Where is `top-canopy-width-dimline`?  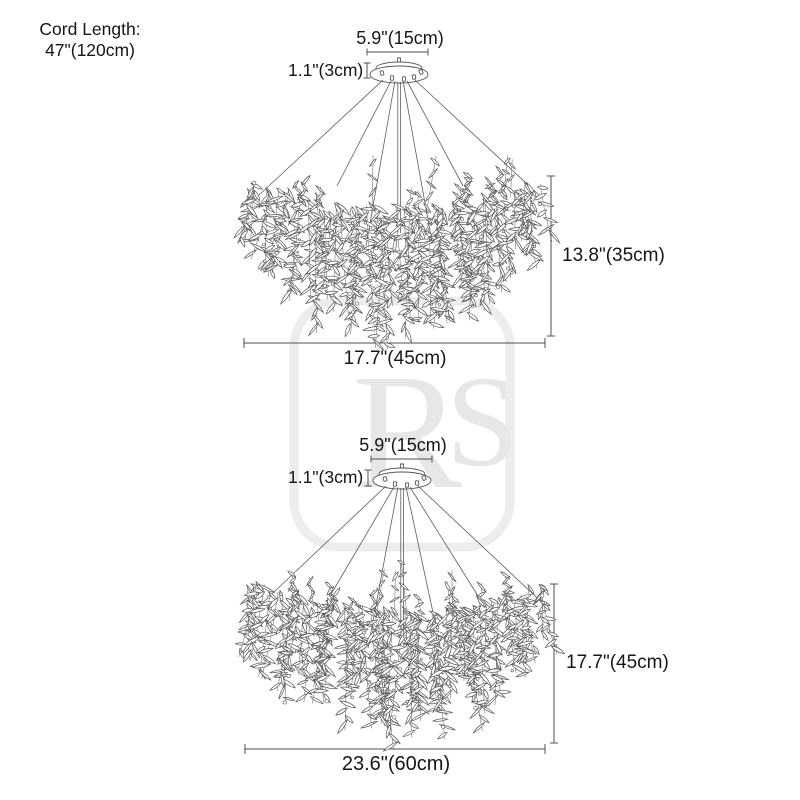 top-canopy-width-dimline is located at coordinates (397, 52).